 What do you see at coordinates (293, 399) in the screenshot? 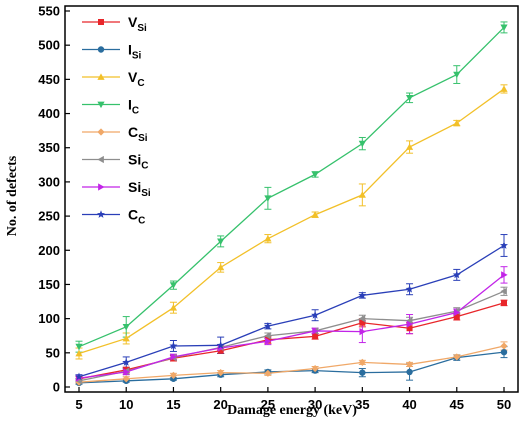
I see `x-axis-ticks: 5 10 15 20 25 30 35 40 45 50` at bounding box center [293, 399].